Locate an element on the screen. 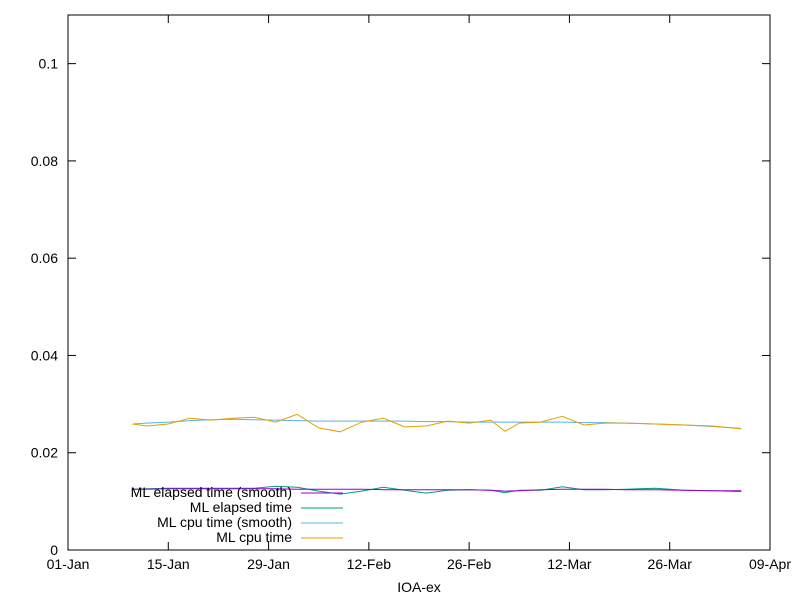  y-tick-label: 0.08 is located at coordinates (44, 161).